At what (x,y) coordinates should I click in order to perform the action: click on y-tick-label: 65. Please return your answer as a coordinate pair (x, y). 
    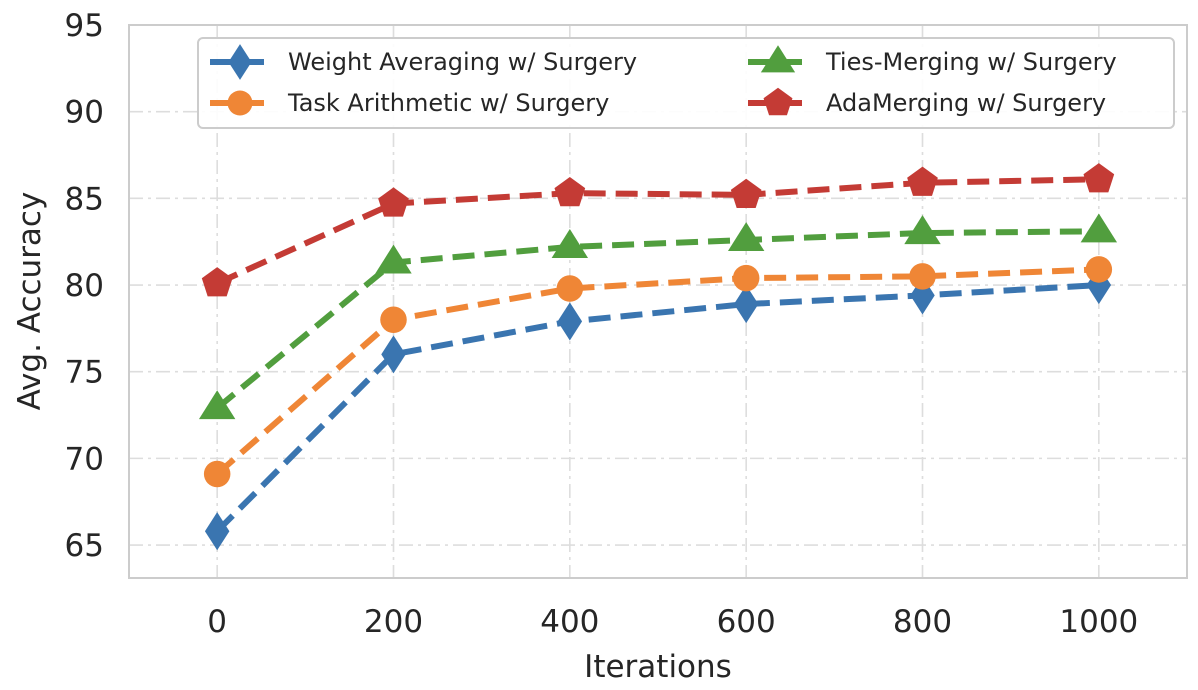
    Looking at the image, I should click on (84, 546).